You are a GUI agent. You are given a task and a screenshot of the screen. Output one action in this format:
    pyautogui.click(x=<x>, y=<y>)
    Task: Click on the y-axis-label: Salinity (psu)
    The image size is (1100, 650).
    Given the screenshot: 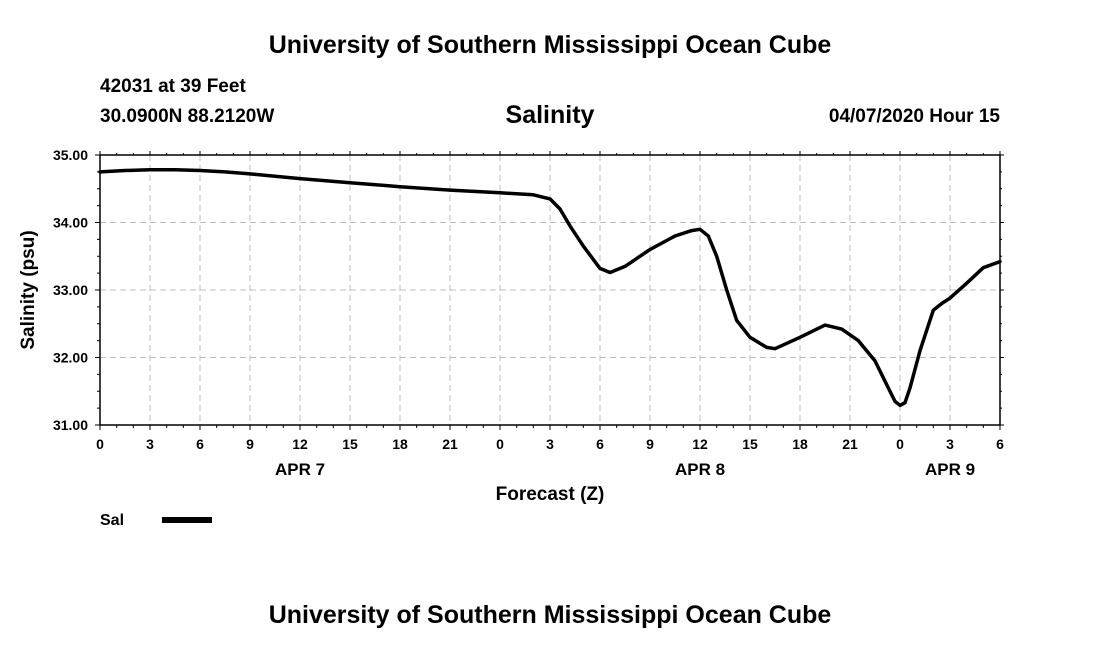 What is the action you would take?
    pyautogui.click(x=28, y=289)
    